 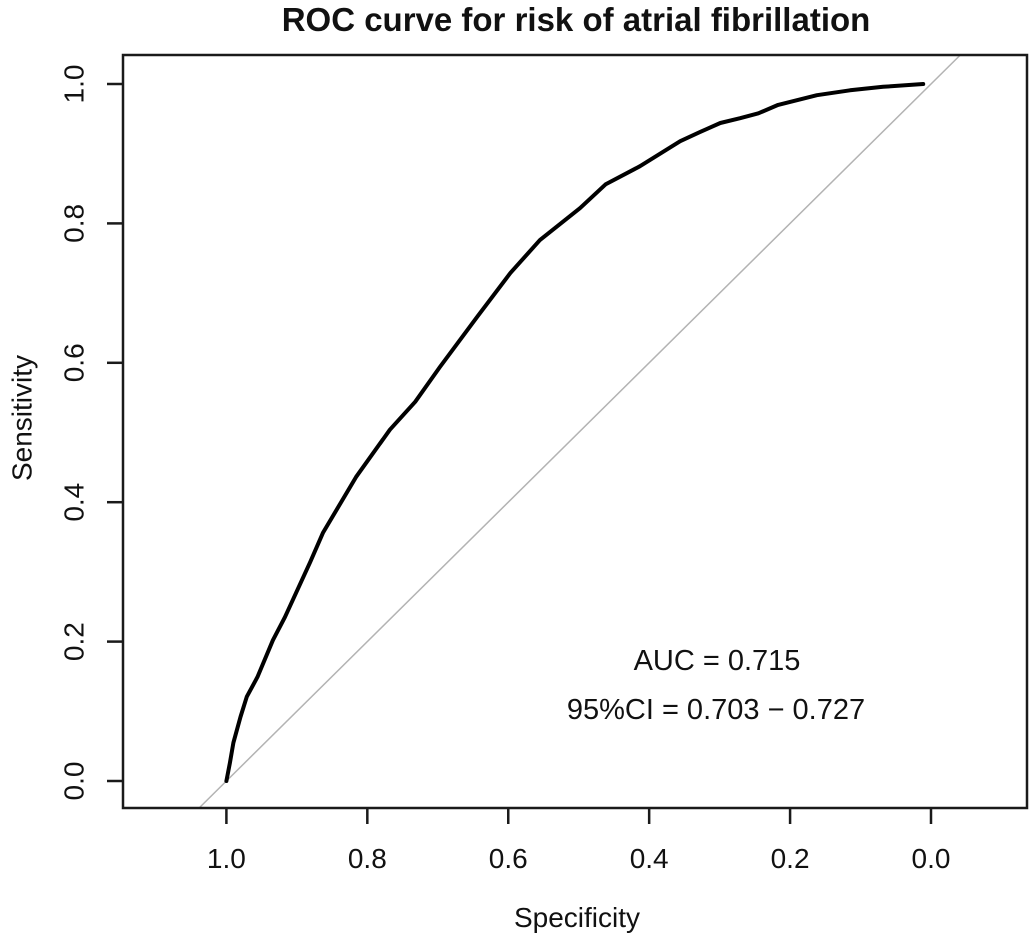 I want to click on x-tick-label: 0.2, so click(x=790, y=858).